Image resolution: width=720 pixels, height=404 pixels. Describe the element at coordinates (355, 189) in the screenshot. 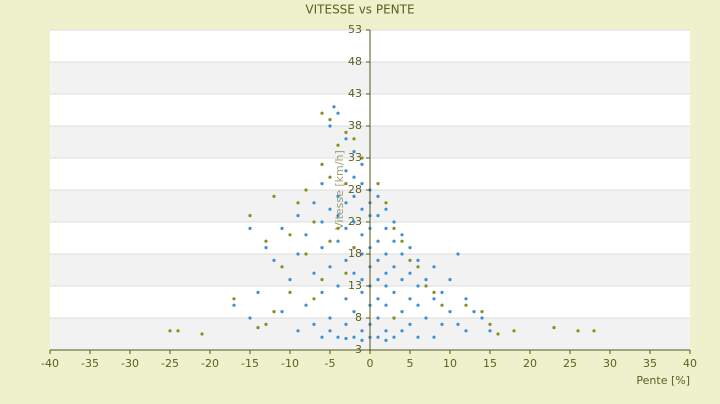

I see `y-tick-label: 28` at that location.